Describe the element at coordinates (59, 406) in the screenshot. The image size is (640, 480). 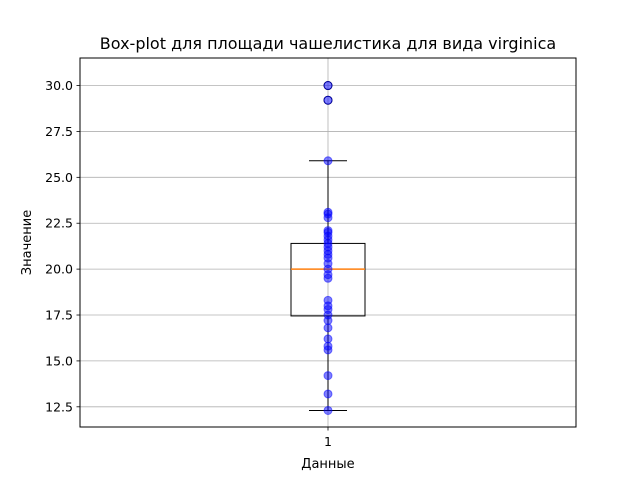
I see `y-tick-label: 12.5` at that location.